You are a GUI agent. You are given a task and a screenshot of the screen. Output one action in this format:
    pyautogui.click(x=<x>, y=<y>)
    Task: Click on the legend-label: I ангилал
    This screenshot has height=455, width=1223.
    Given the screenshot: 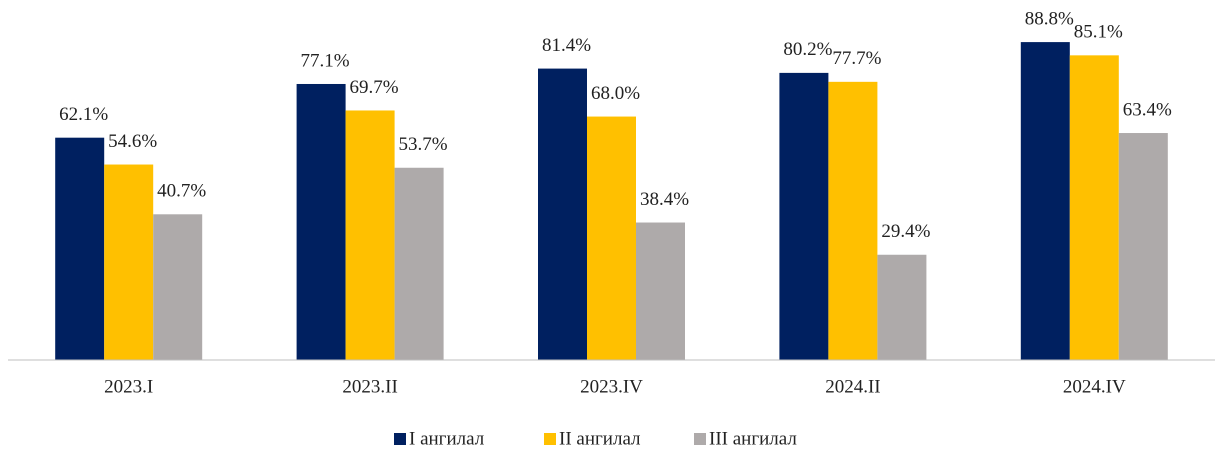 What is the action you would take?
    pyautogui.click(x=447, y=438)
    